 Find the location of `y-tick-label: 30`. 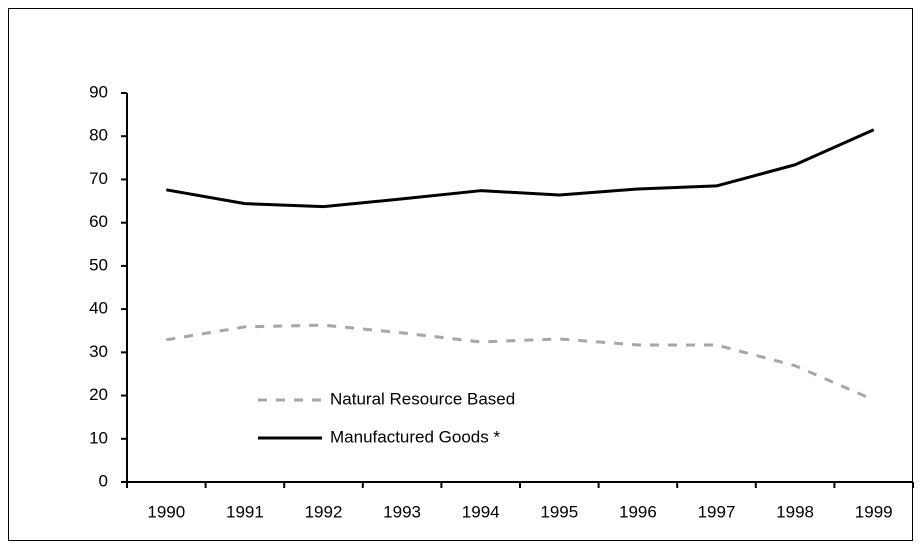

y-tick-label: 30 is located at coordinates (98, 351).